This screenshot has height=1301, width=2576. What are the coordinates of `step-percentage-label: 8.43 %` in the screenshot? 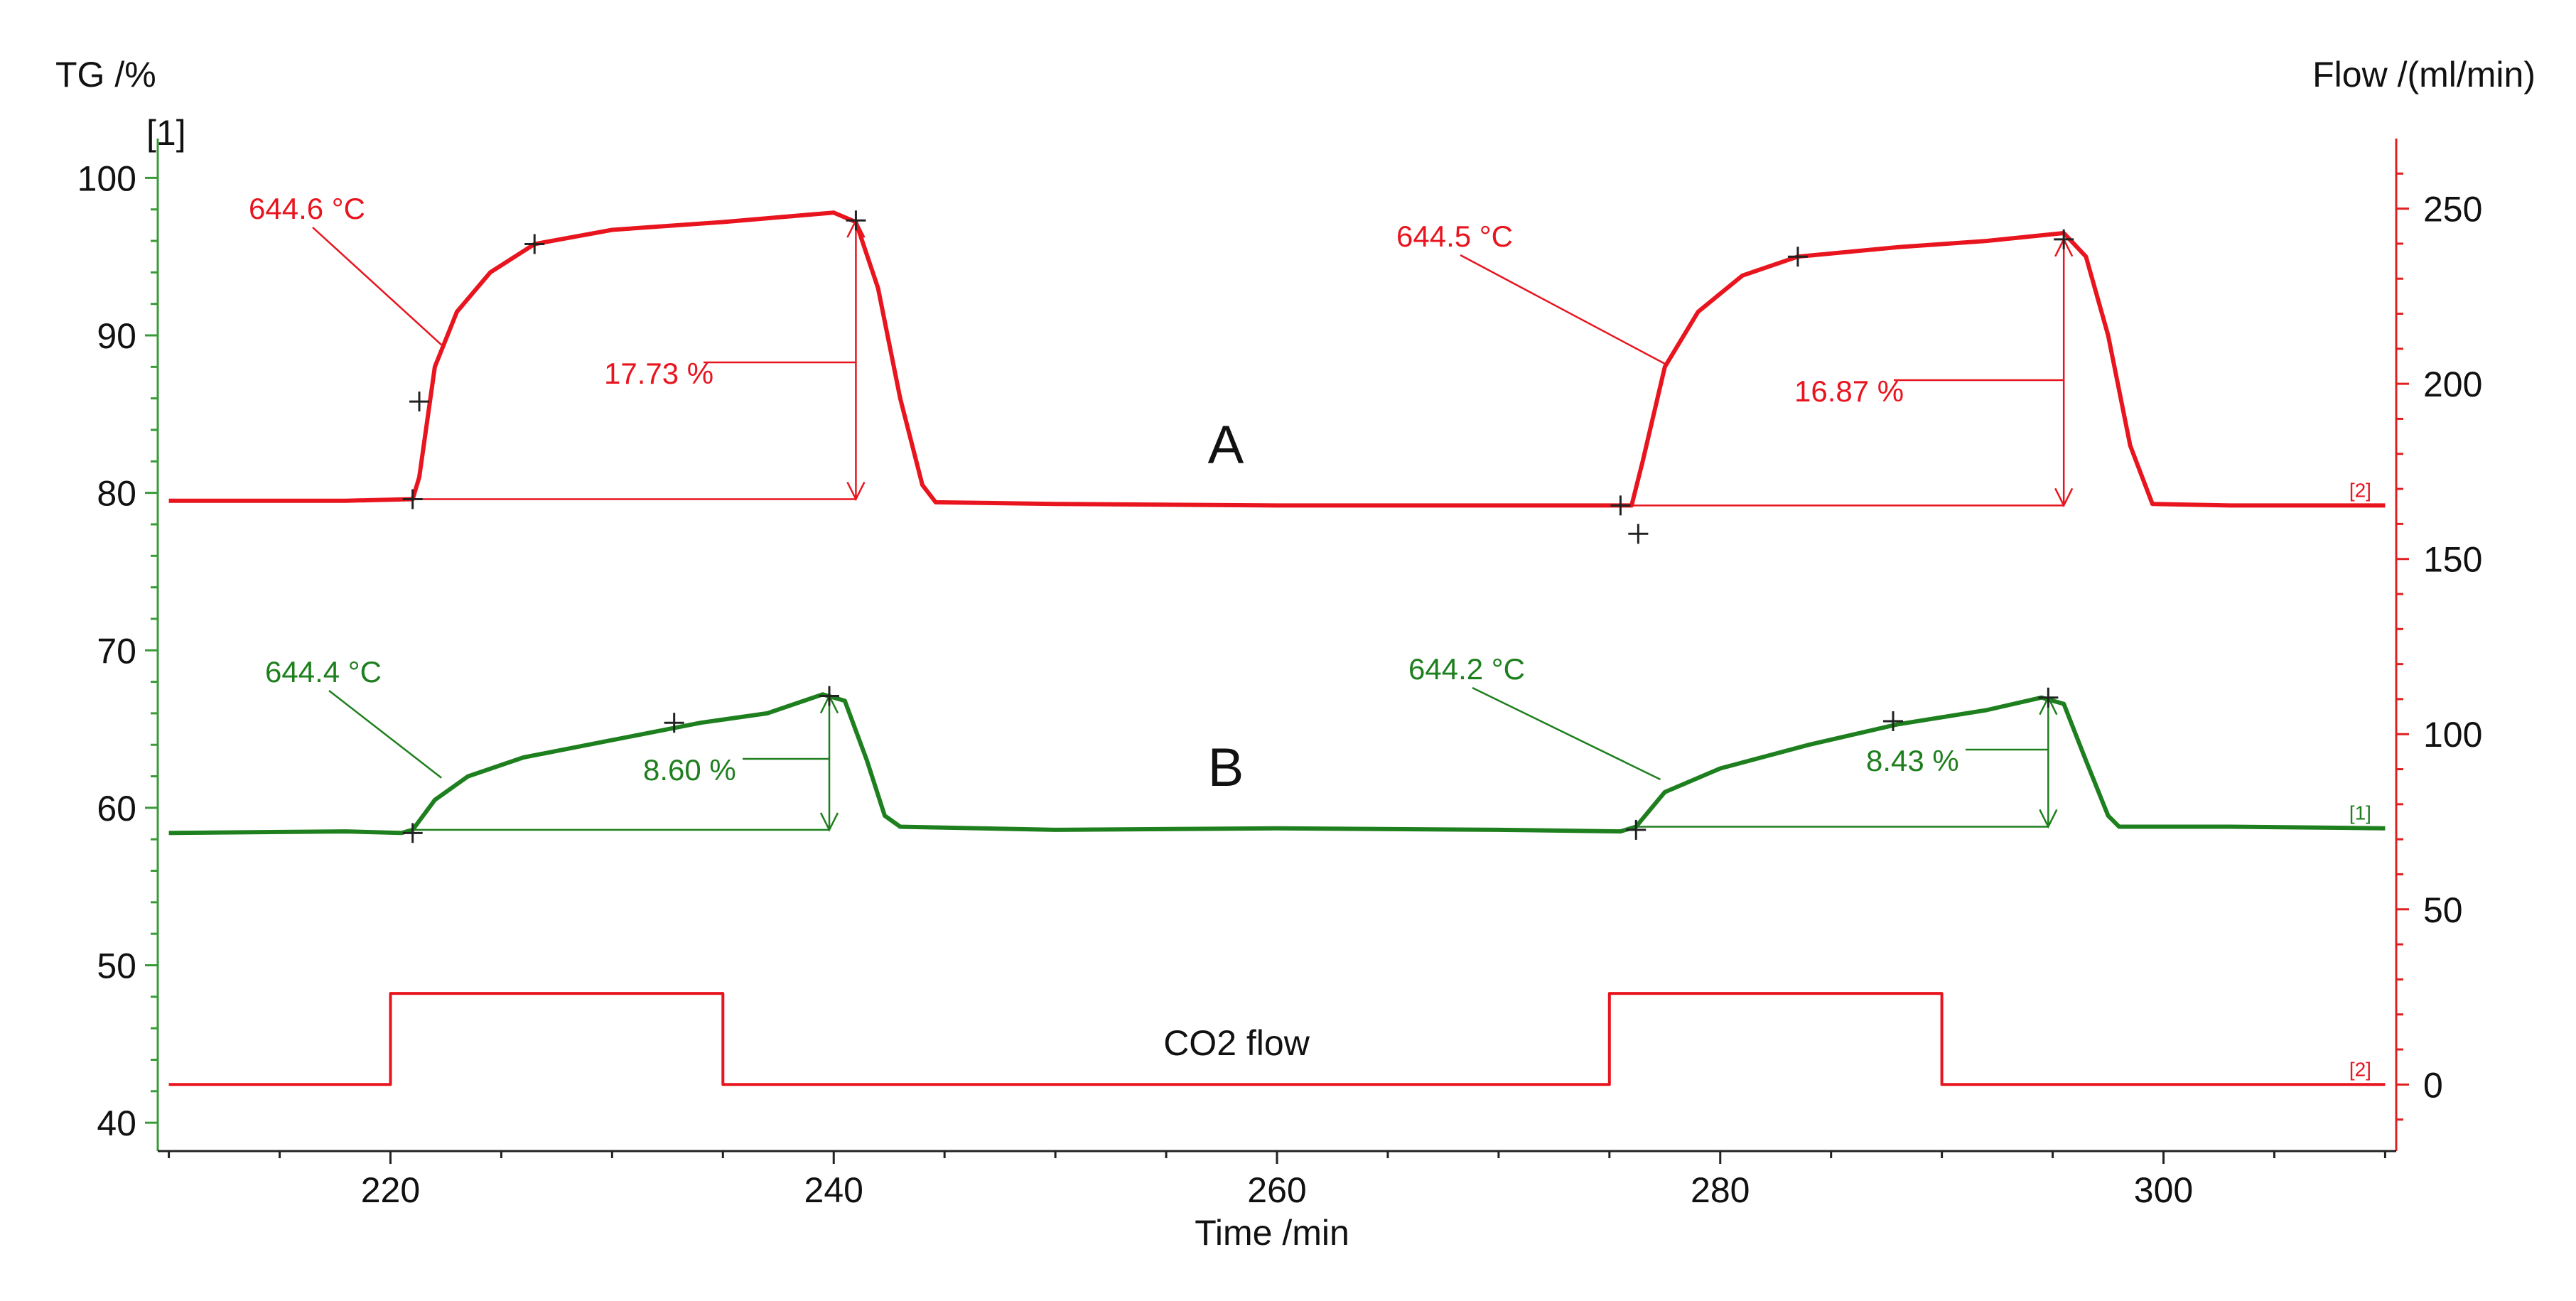 It's located at (1912, 760).